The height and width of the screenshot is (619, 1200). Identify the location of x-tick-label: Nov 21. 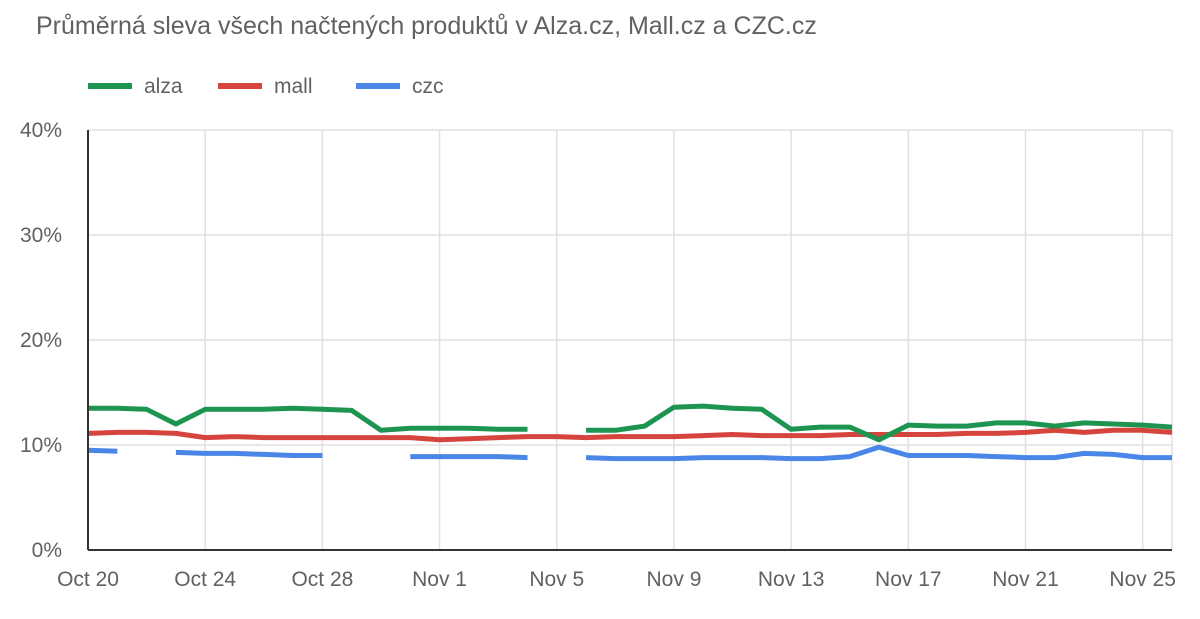
(1025, 579).